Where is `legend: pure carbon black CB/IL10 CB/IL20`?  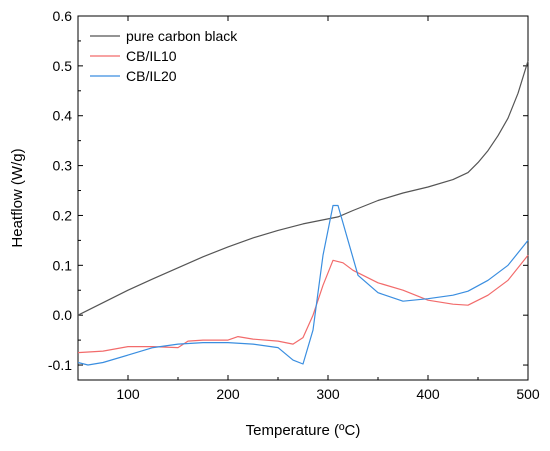
legend: pure carbon black CB/IL10 CB/IL20 is located at coordinates (164, 56).